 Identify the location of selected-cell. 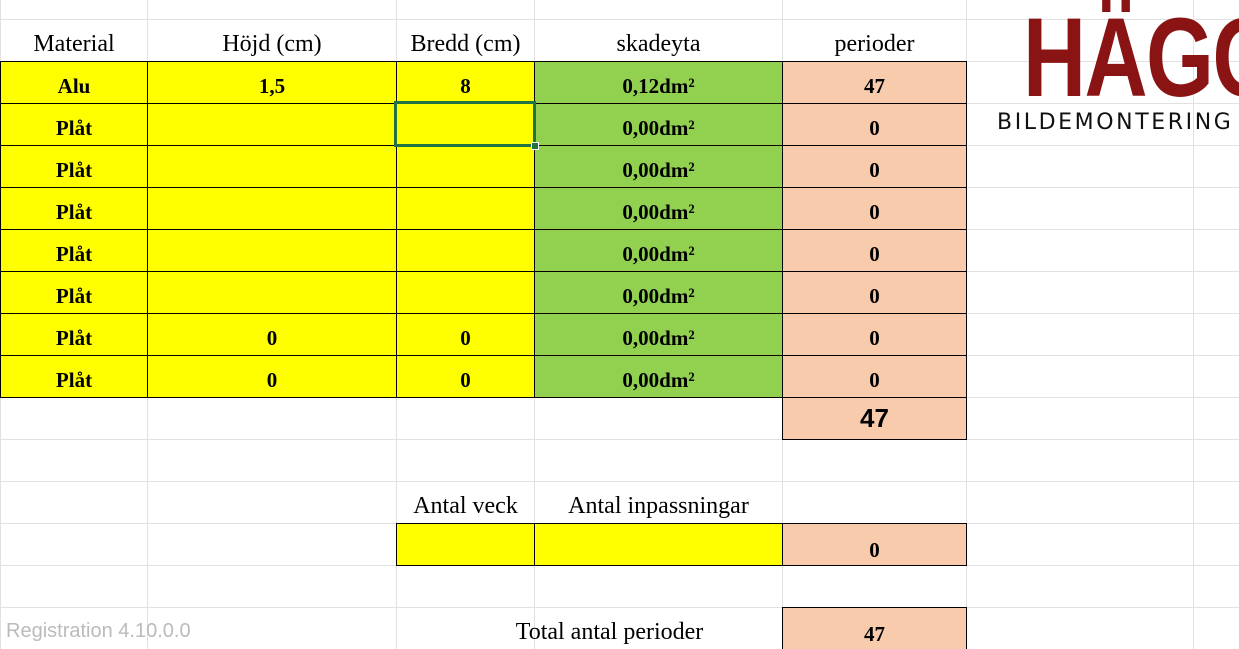
(465, 124).